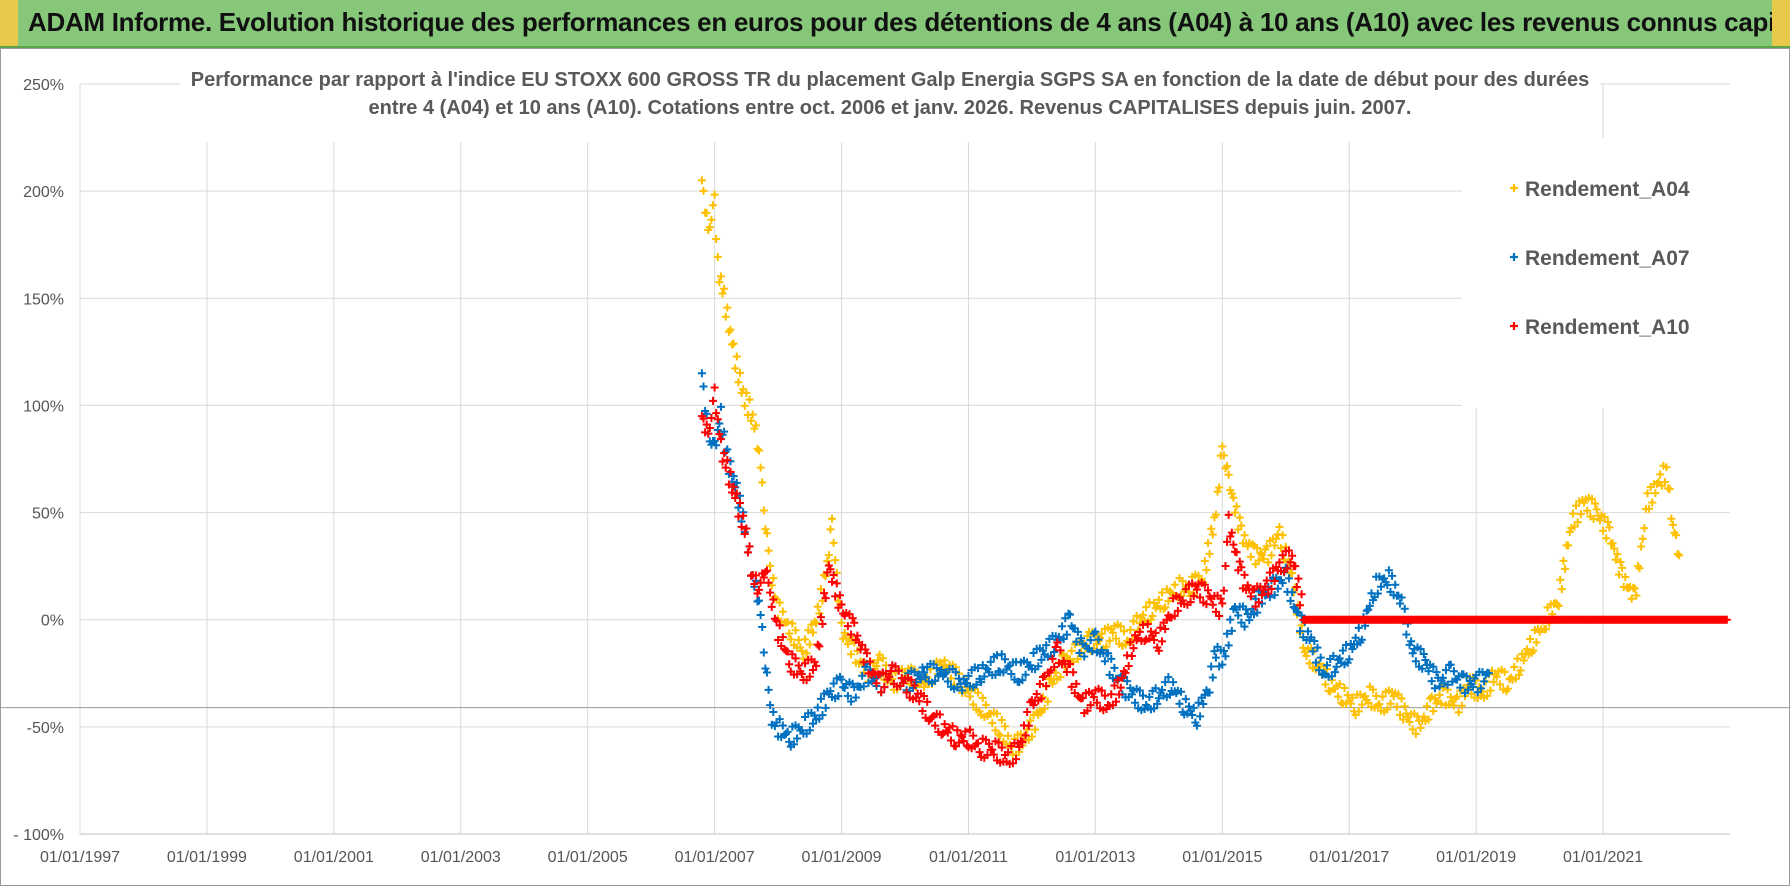 This screenshot has height=886, width=1790. What do you see at coordinates (43, 85) in the screenshot?
I see `y-tick-label: 250%` at bounding box center [43, 85].